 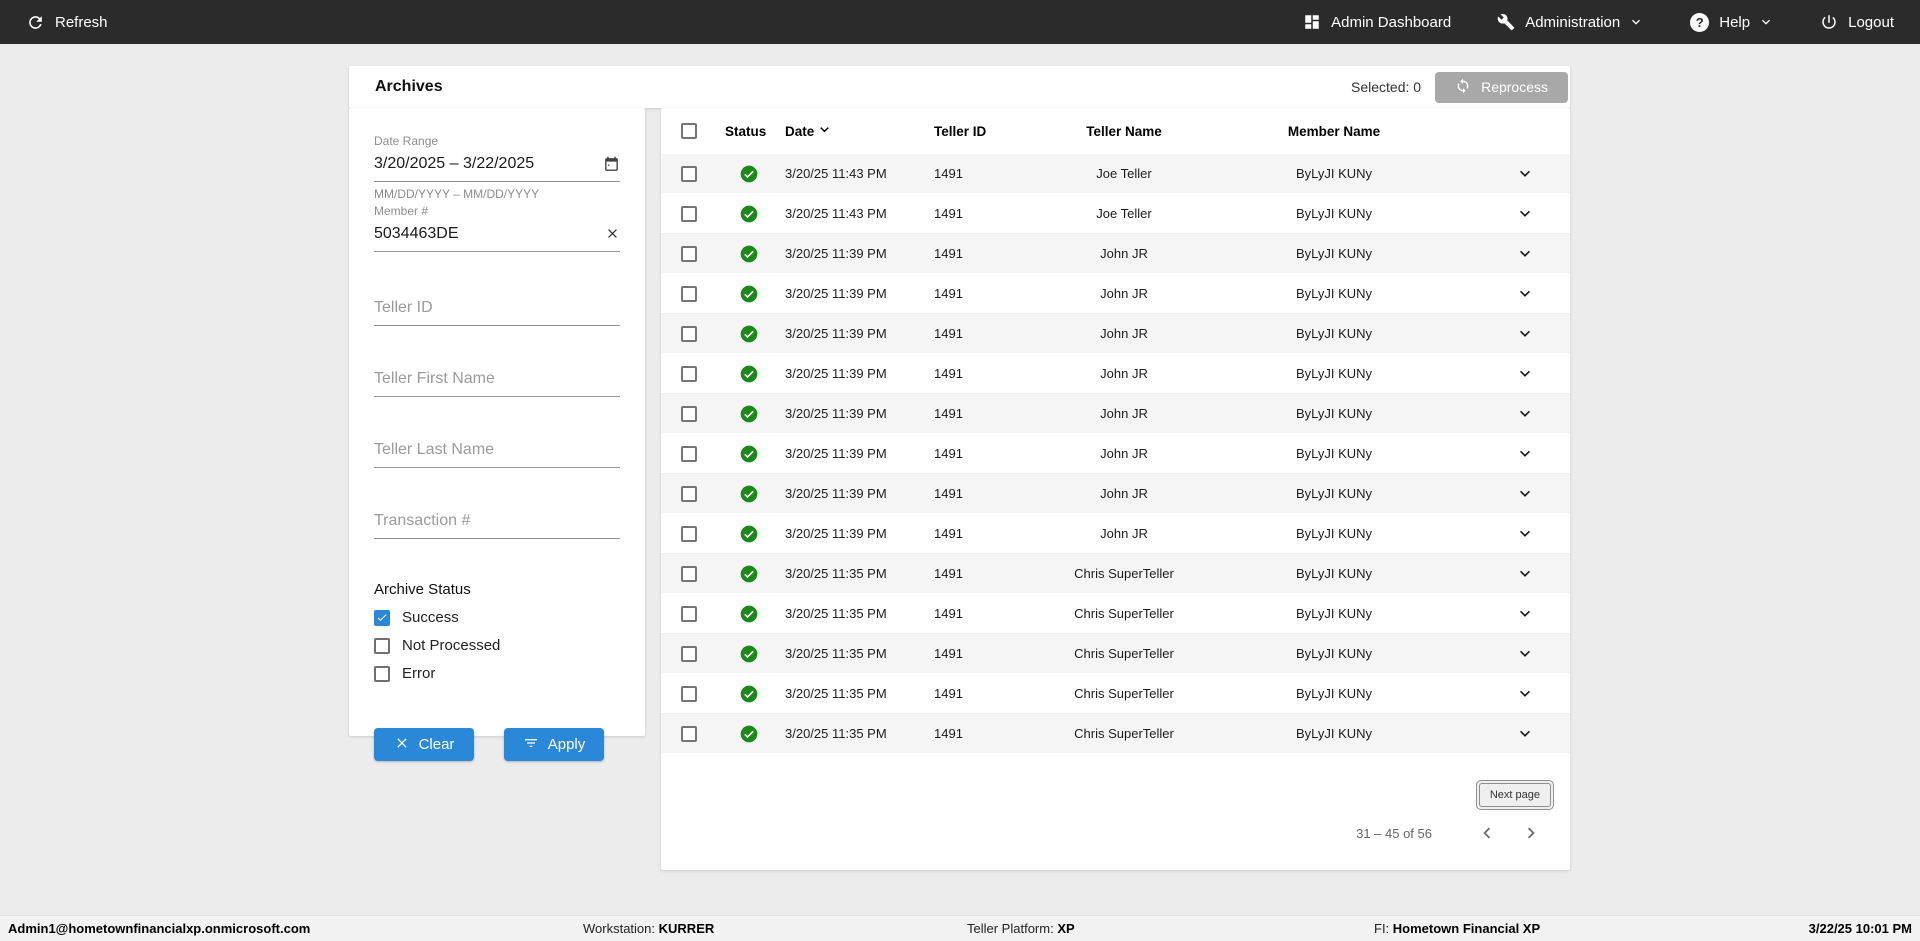 I want to click on select-all-checkbox, so click(x=689, y=131).